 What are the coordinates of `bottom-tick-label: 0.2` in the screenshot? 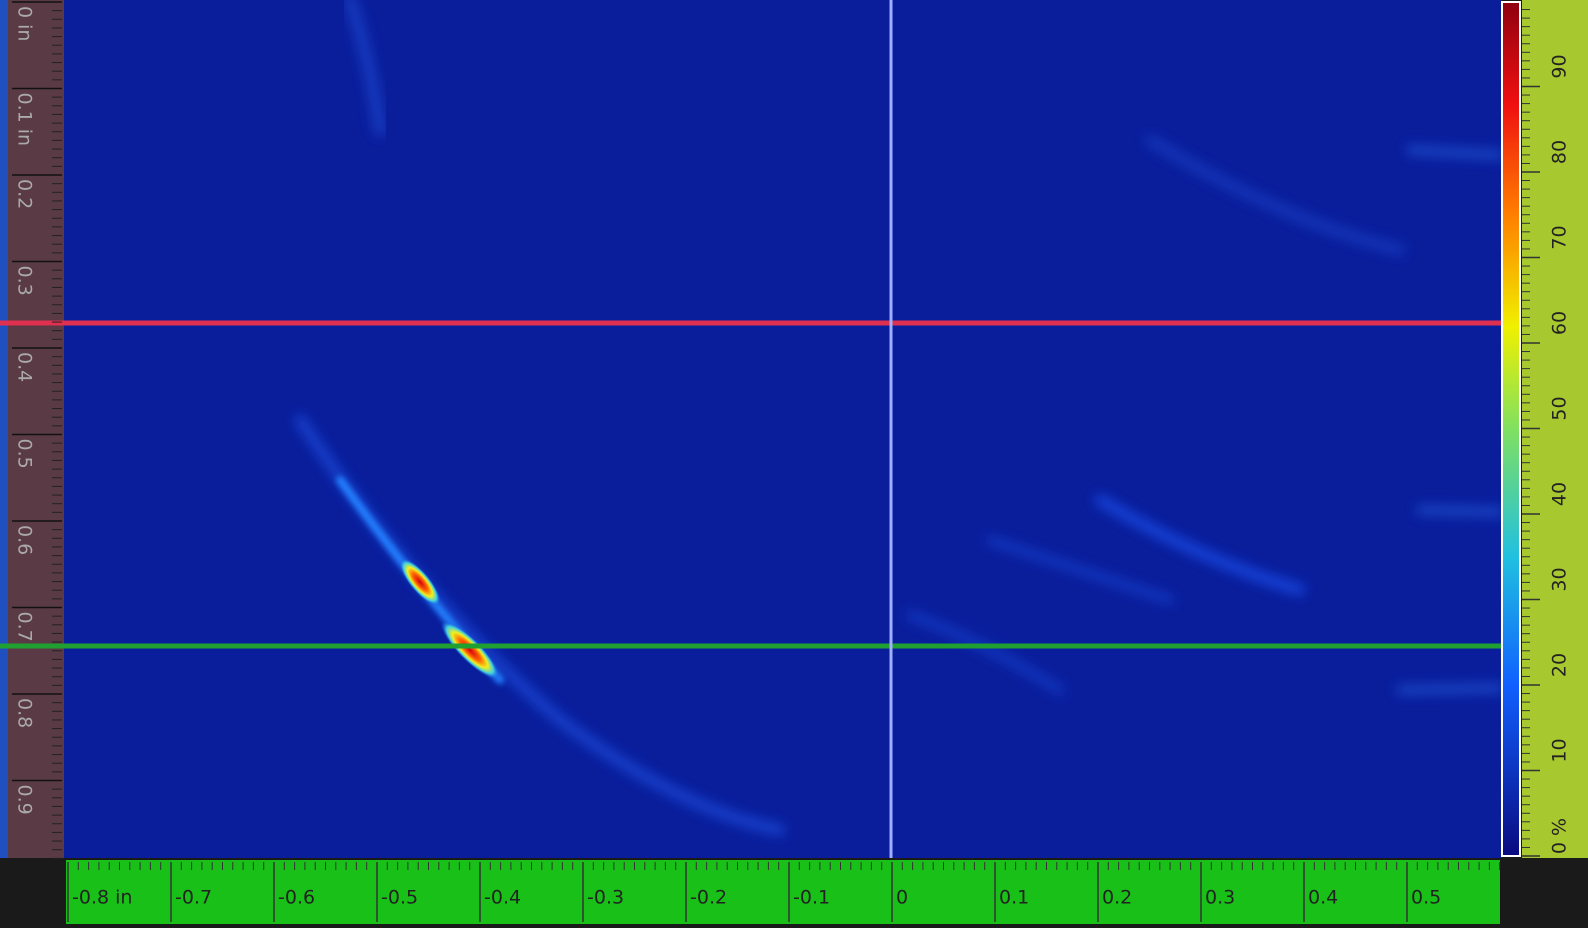 It's located at (1117, 898).